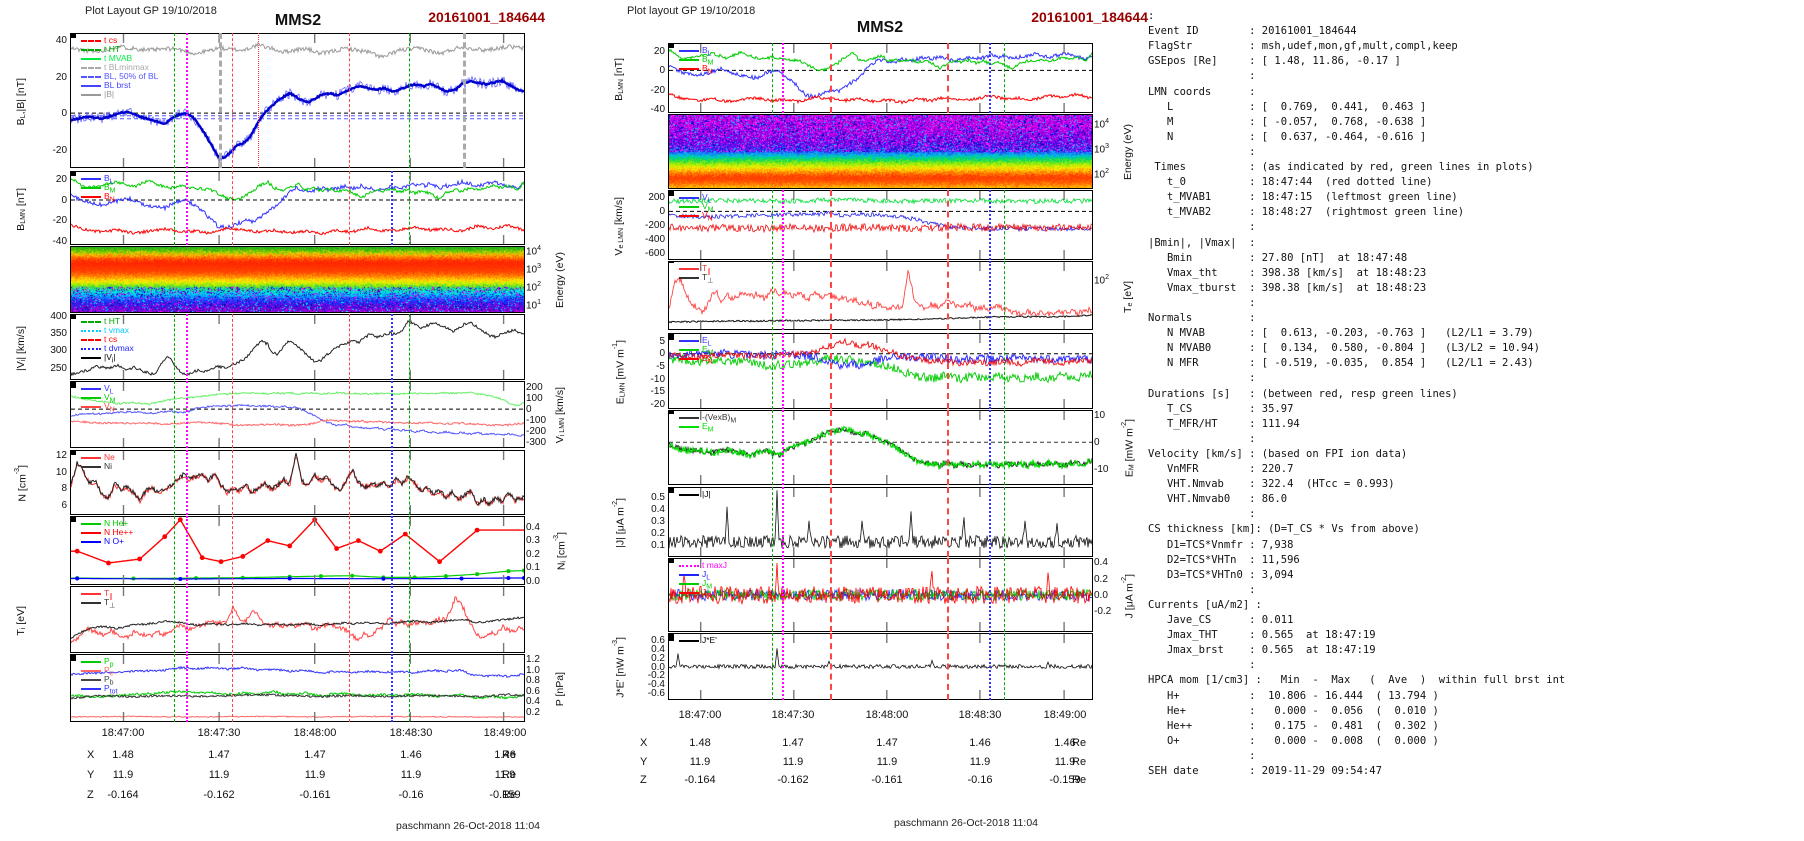 The image size is (1804, 841). I want to click on info-line: SEH date : 2019-11-29 09:54:47, so click(1265, 771).